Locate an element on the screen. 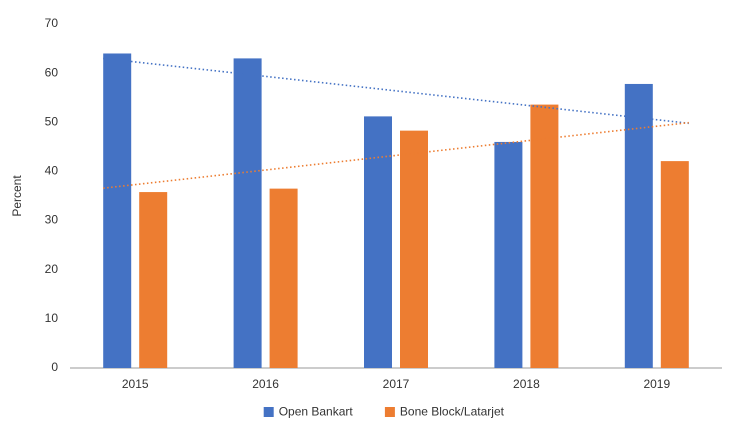 The height and width of the screenshot is (435, 742). x-tick-label: 2015 is located at coordinates (135, 384).